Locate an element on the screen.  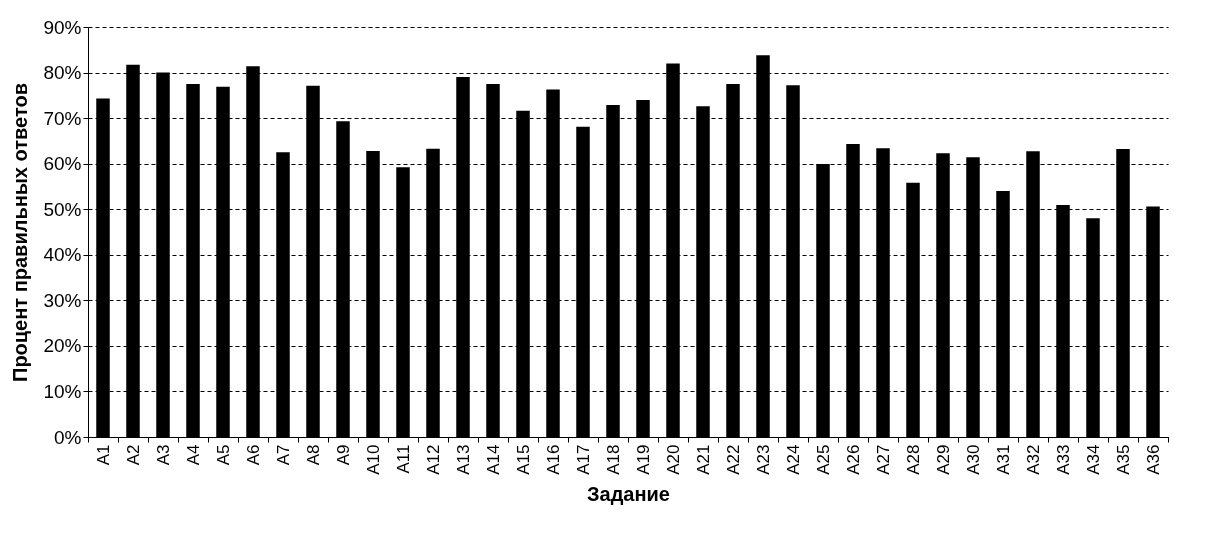
y-tick-label: 40% is located at coordinates (62, 255).